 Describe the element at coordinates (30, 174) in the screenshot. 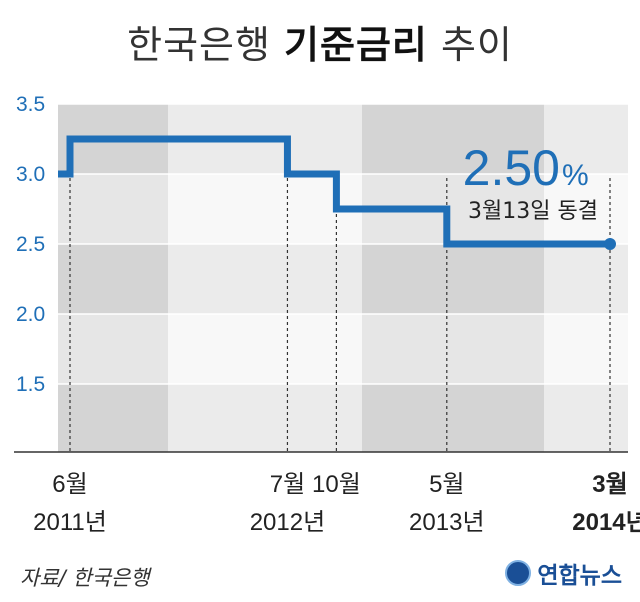

I see `y-tick-label: 3.0` at that location.